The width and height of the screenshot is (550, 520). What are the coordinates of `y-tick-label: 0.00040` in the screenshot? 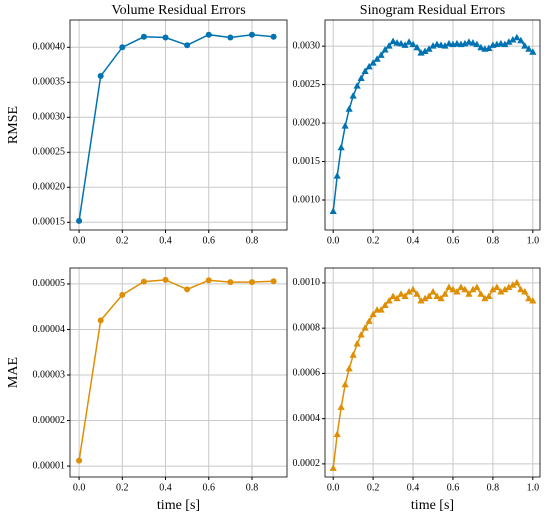 It's located at (49, 47).